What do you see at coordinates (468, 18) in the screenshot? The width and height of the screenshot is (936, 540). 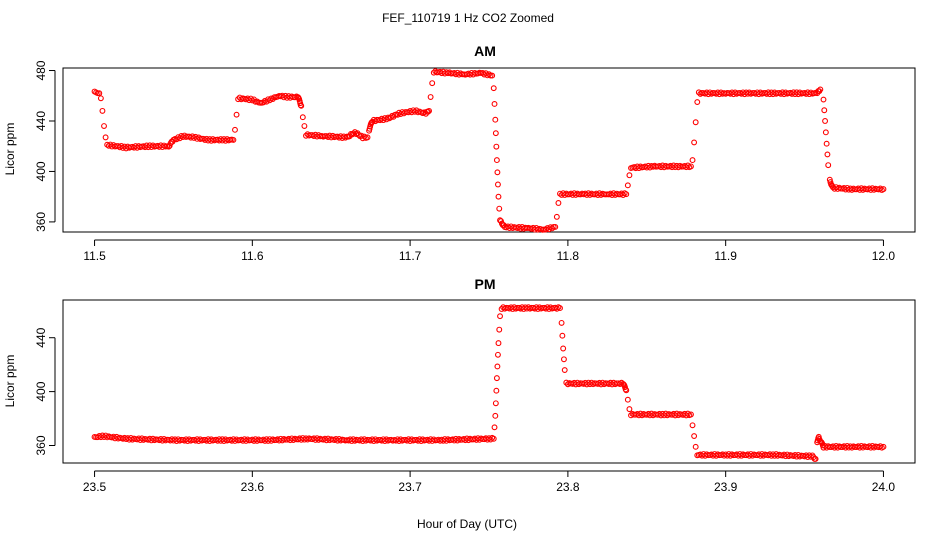 I see `figure-title: FEF_110719 1 Hz CO2 Zoomed` at bounding box center [468, 18].